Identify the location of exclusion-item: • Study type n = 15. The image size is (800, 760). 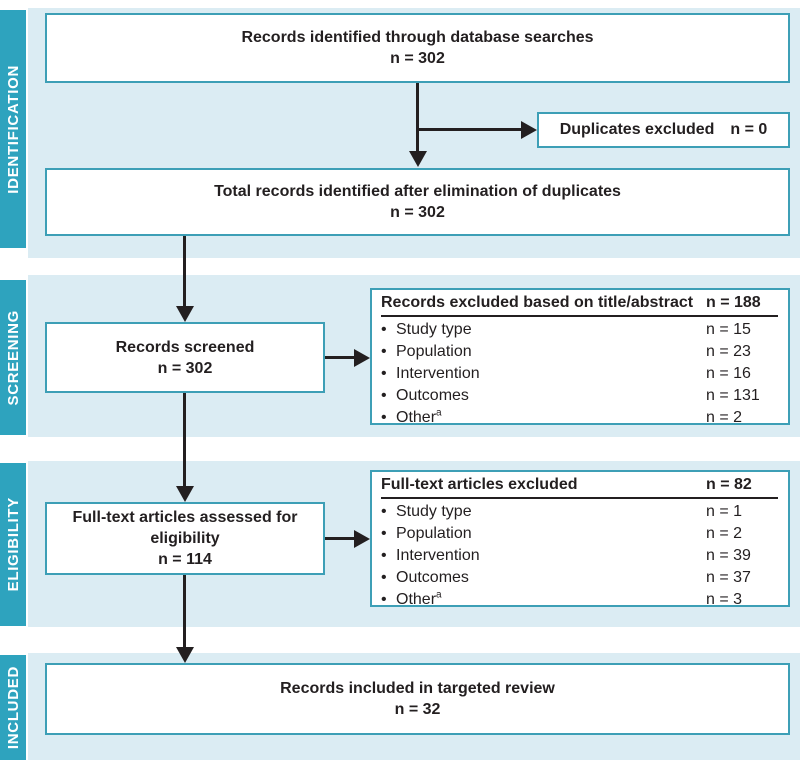
(579, 330).